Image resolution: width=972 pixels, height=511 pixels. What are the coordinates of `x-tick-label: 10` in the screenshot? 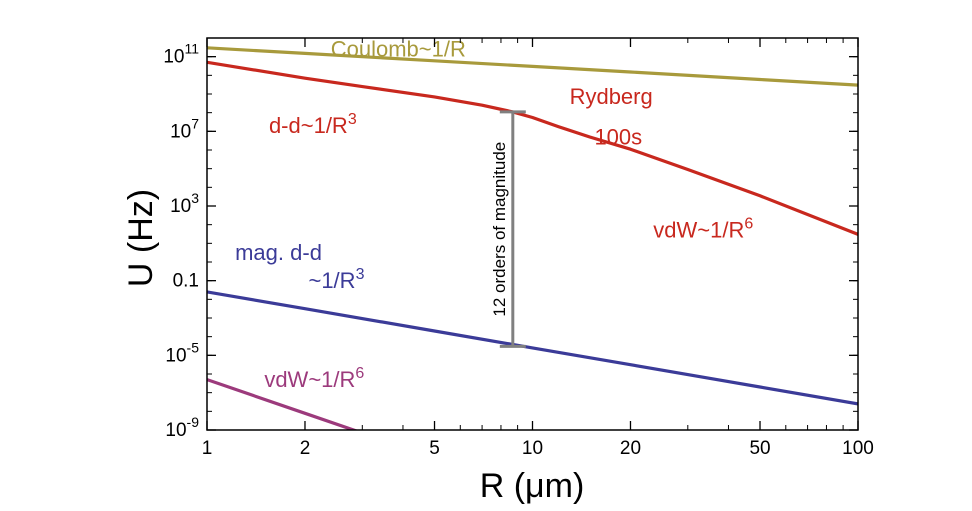 It's located at (532, 448).